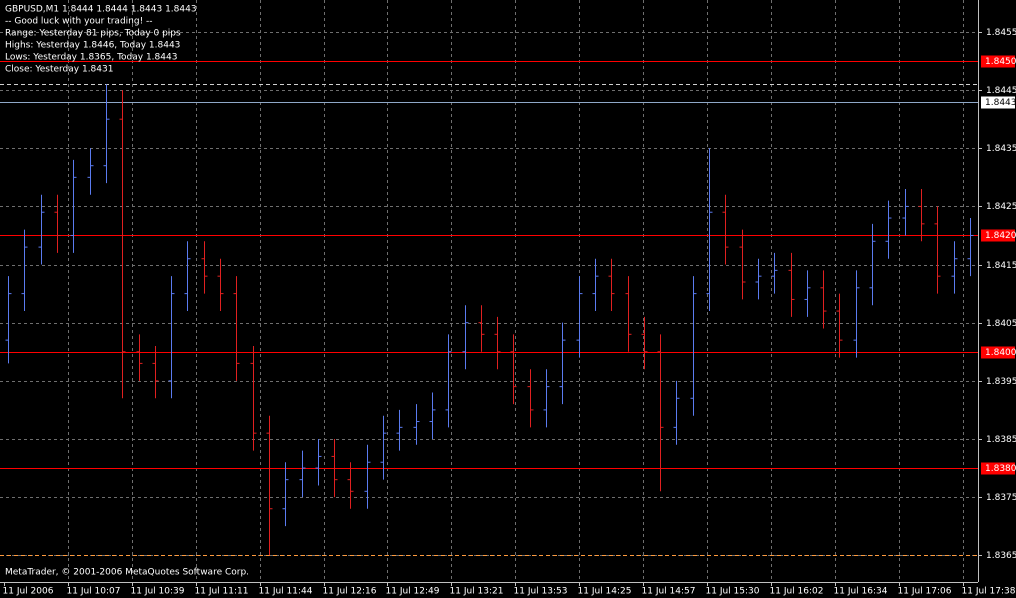 Image resolution: width=1016 pixels, height=598 pixels. I want to click on level-label: 1.8400, so click(1000, 353).